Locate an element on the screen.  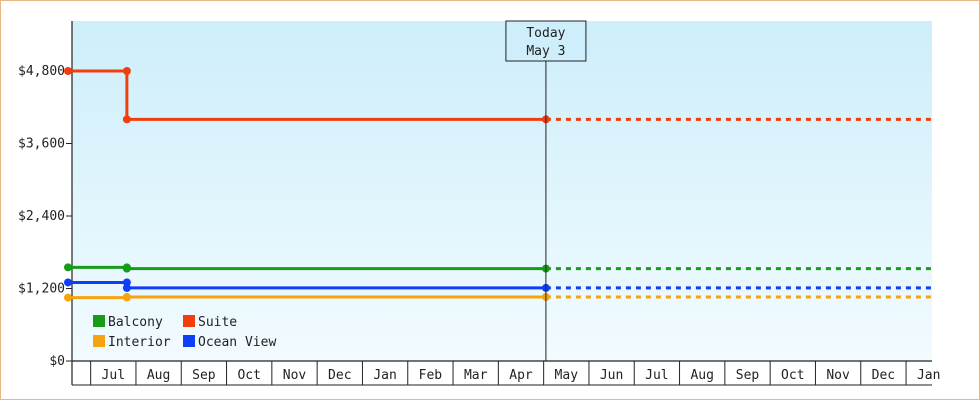
legend-label: Interior is located at coordinates (139, 342).